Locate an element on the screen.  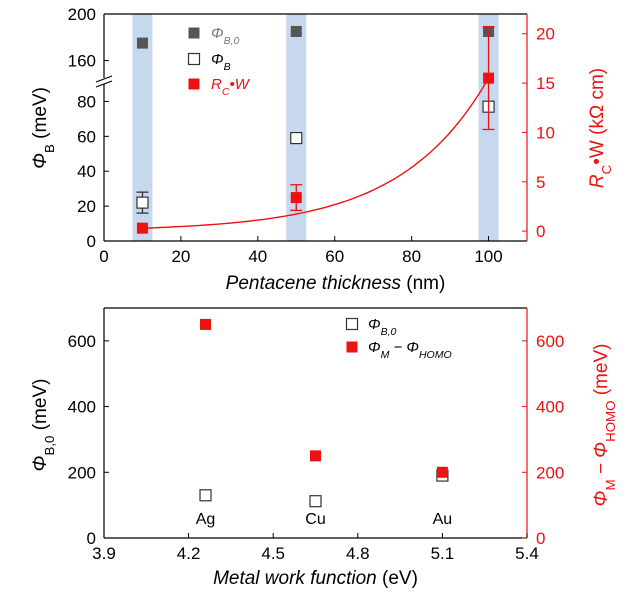
top-x-tick-label: 40 is located at coordinates (257, 256).